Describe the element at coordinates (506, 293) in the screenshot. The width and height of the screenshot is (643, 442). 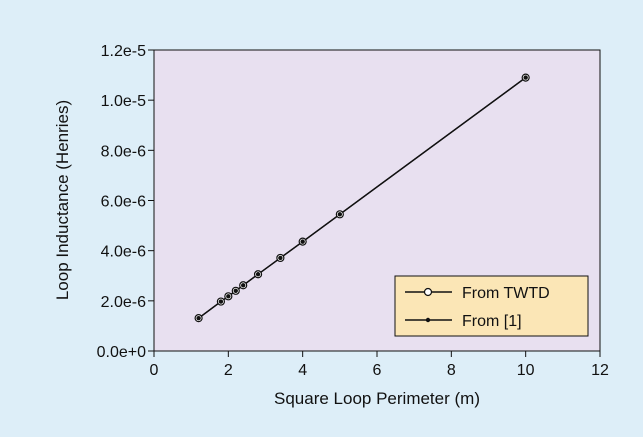
I see `legend-label-twtd: From TWTD` at that location.